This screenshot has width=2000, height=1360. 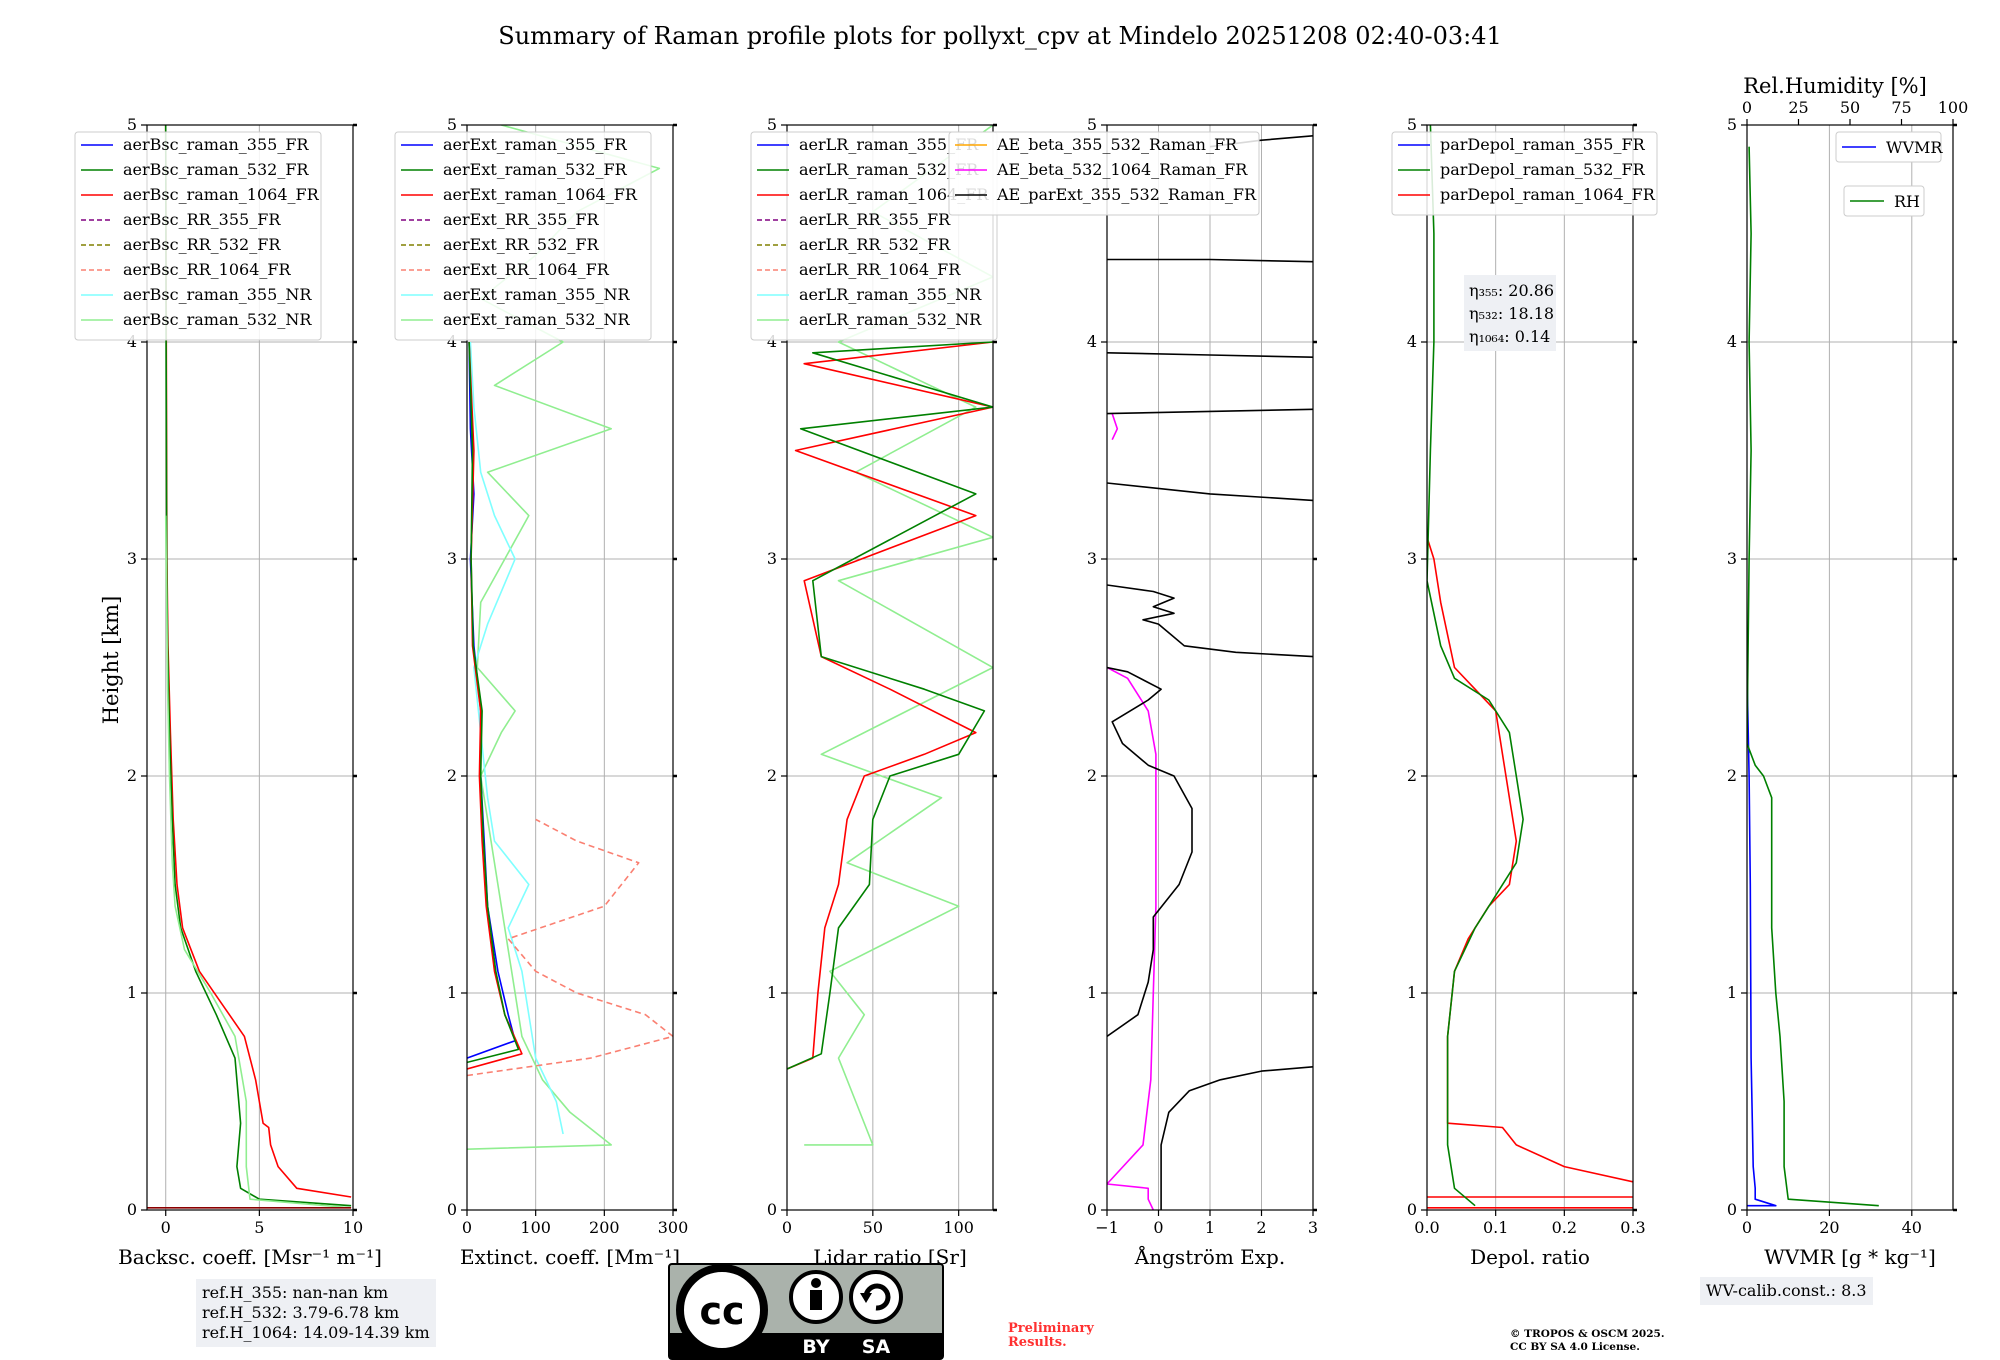 I want to click on top-tick-label: 50, so click(x=1850, y=107).